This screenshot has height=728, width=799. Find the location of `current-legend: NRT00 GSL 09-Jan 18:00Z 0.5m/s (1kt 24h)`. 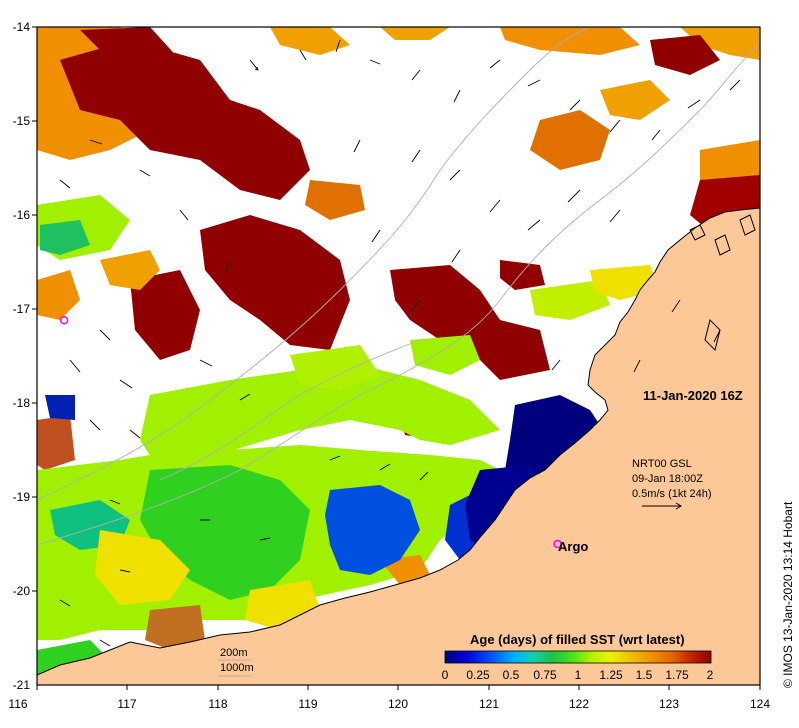

current-legend: NRT00 GSL 09-Jan 18:00Z 0.5m/s (1kt 24h) is located at coordinates (671, 479).